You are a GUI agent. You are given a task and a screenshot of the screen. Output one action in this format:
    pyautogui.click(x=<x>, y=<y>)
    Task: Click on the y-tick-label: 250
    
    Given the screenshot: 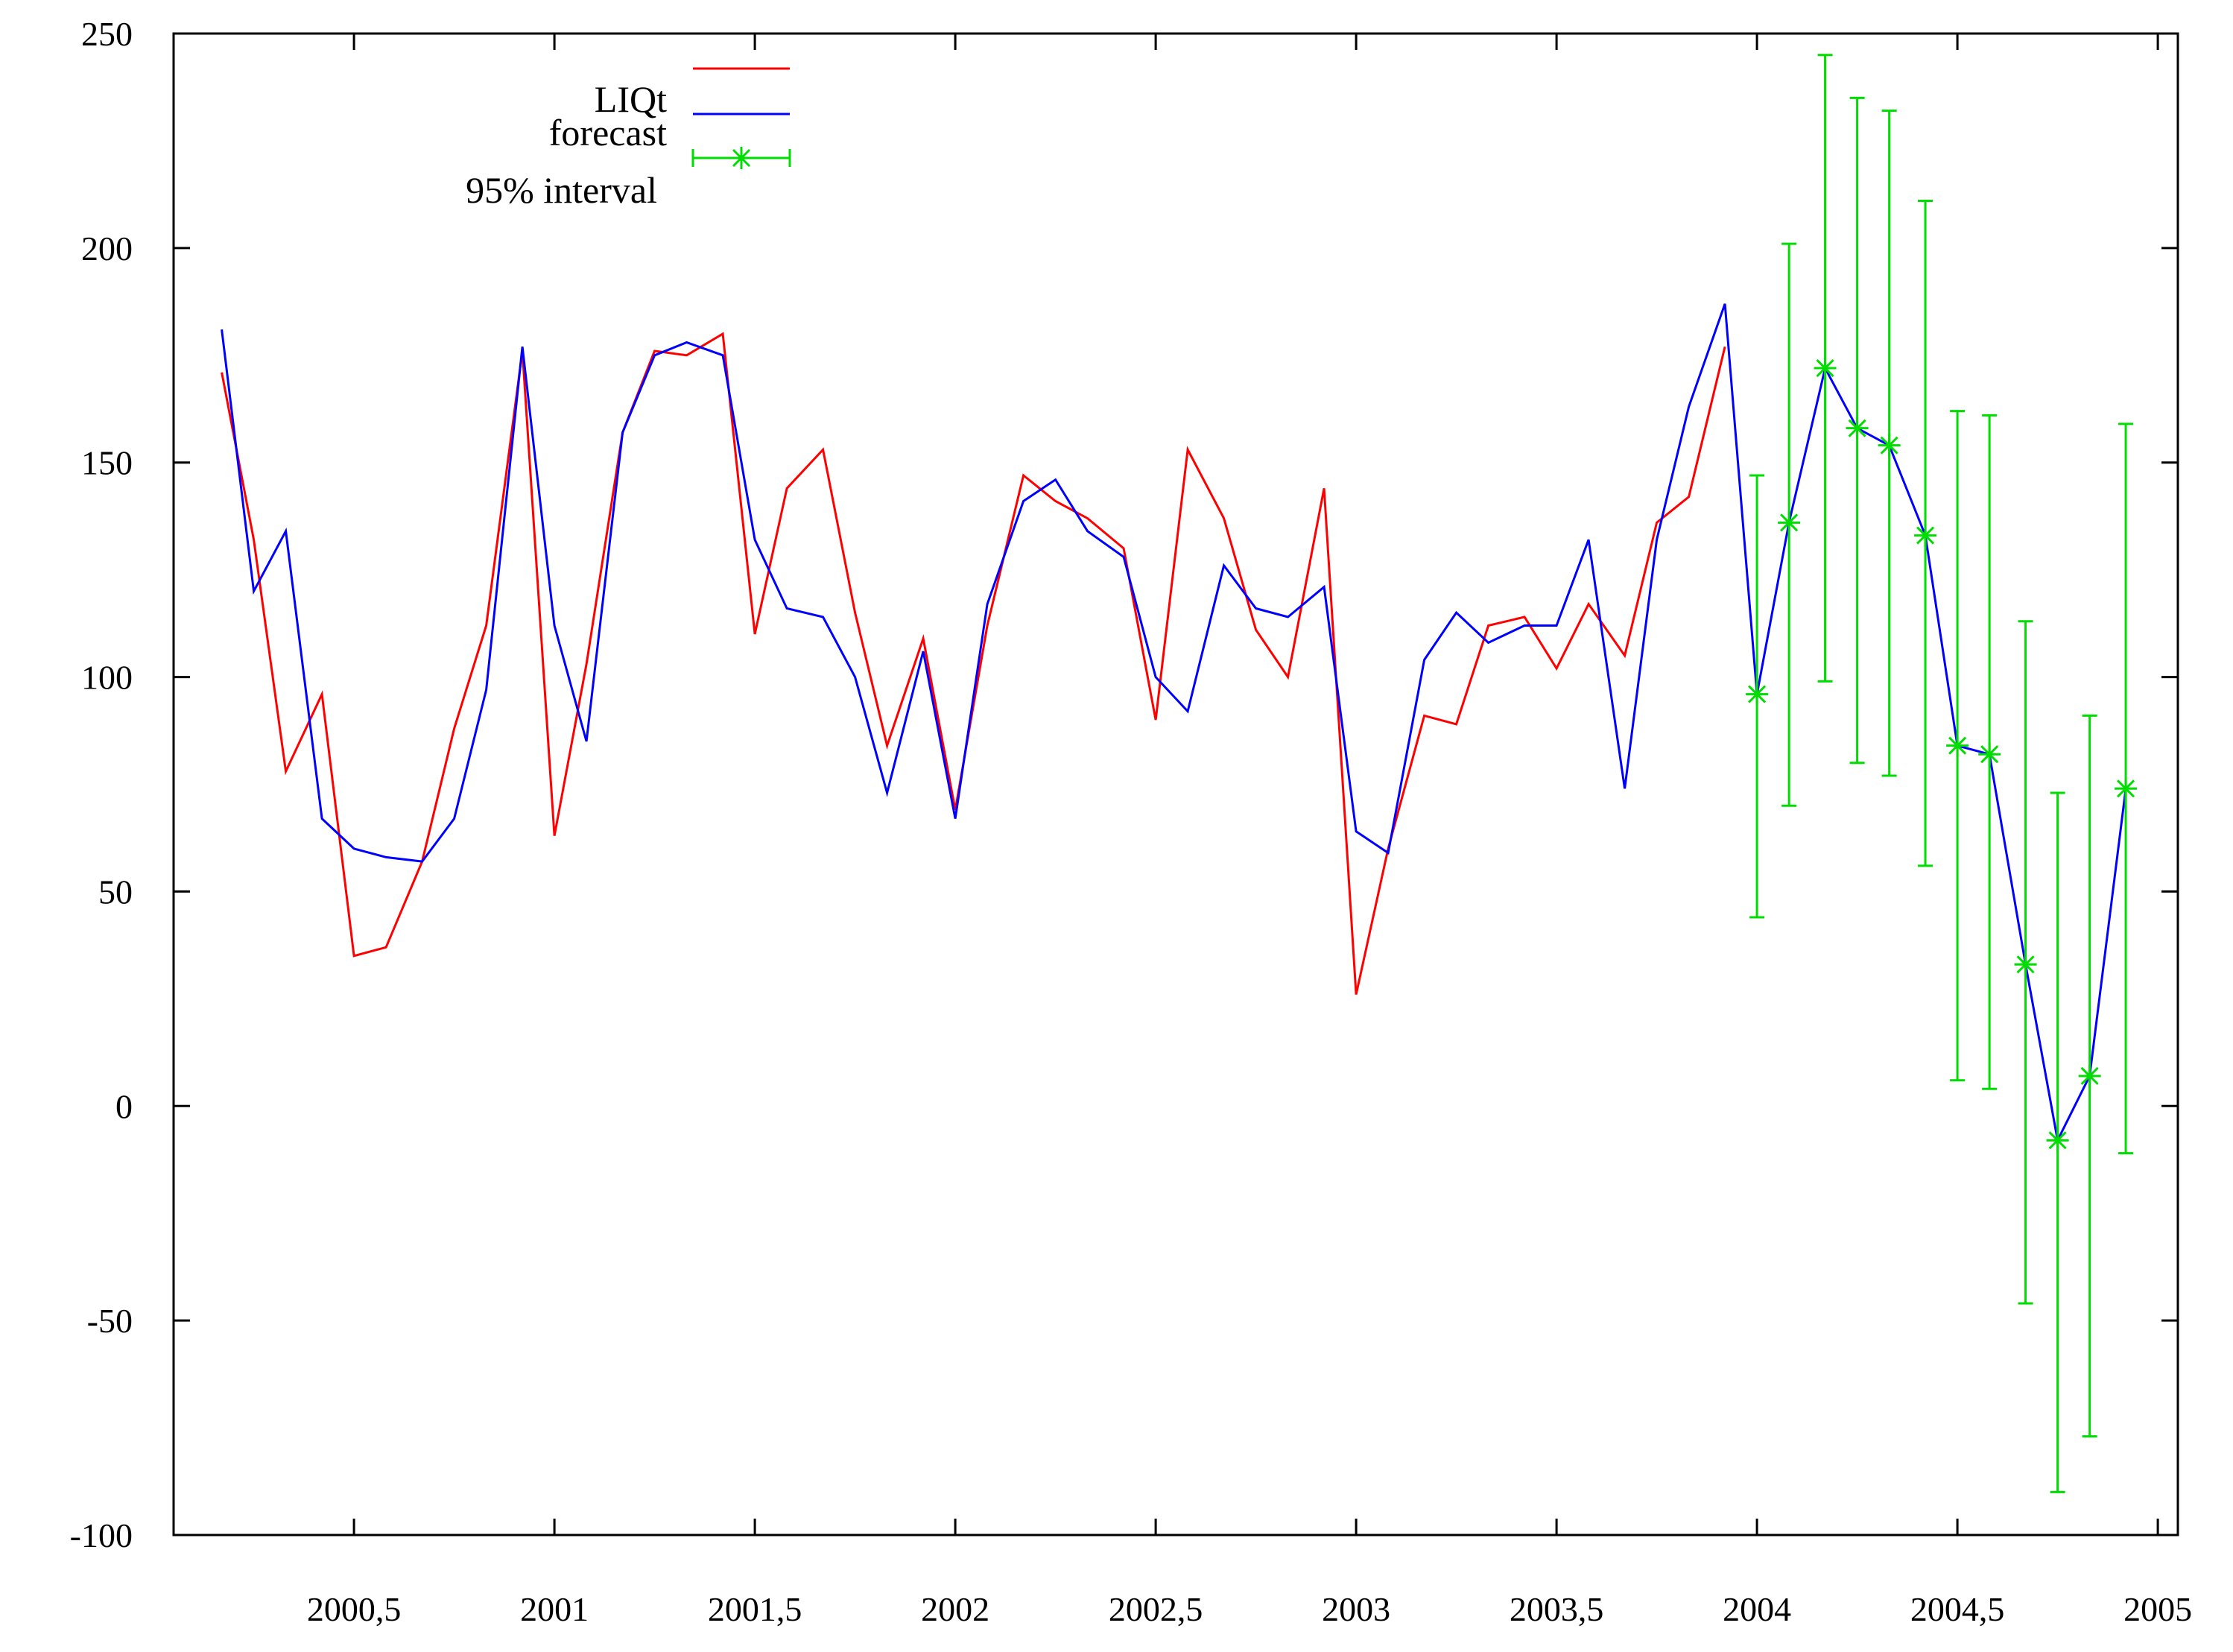 What is the action you would take?
    pyautogui.click(x=107, y=34)
    